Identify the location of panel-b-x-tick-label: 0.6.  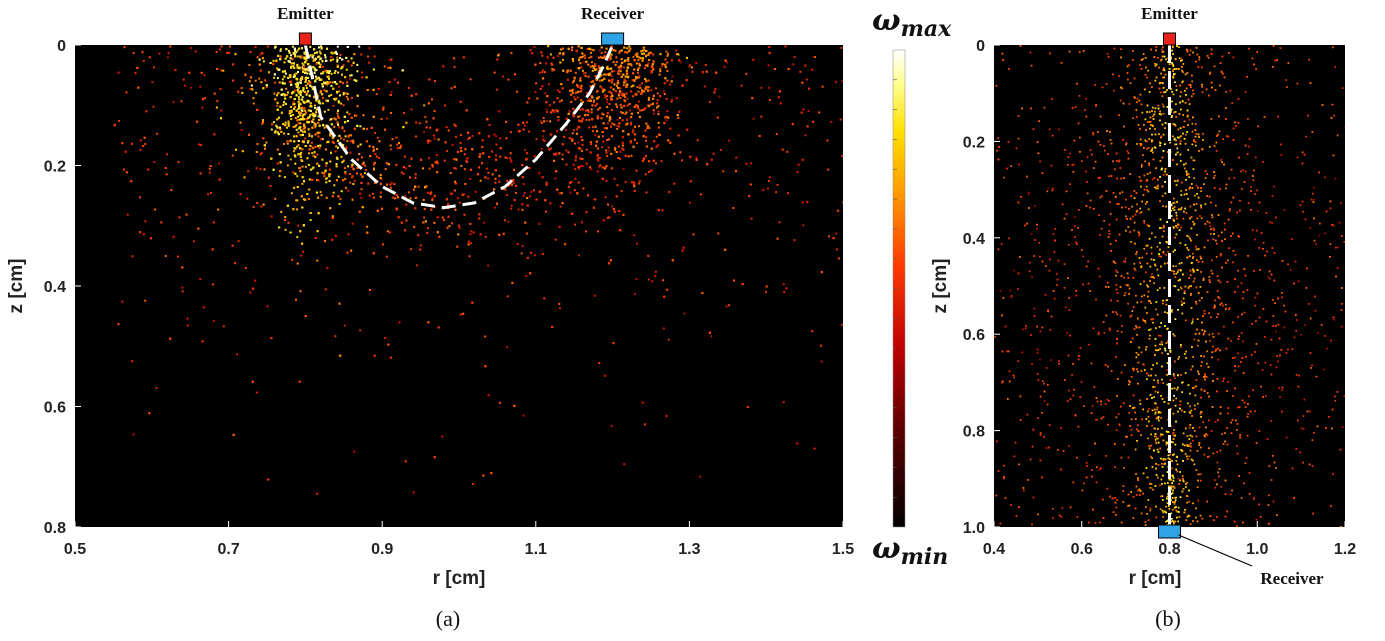
(1082, 549).